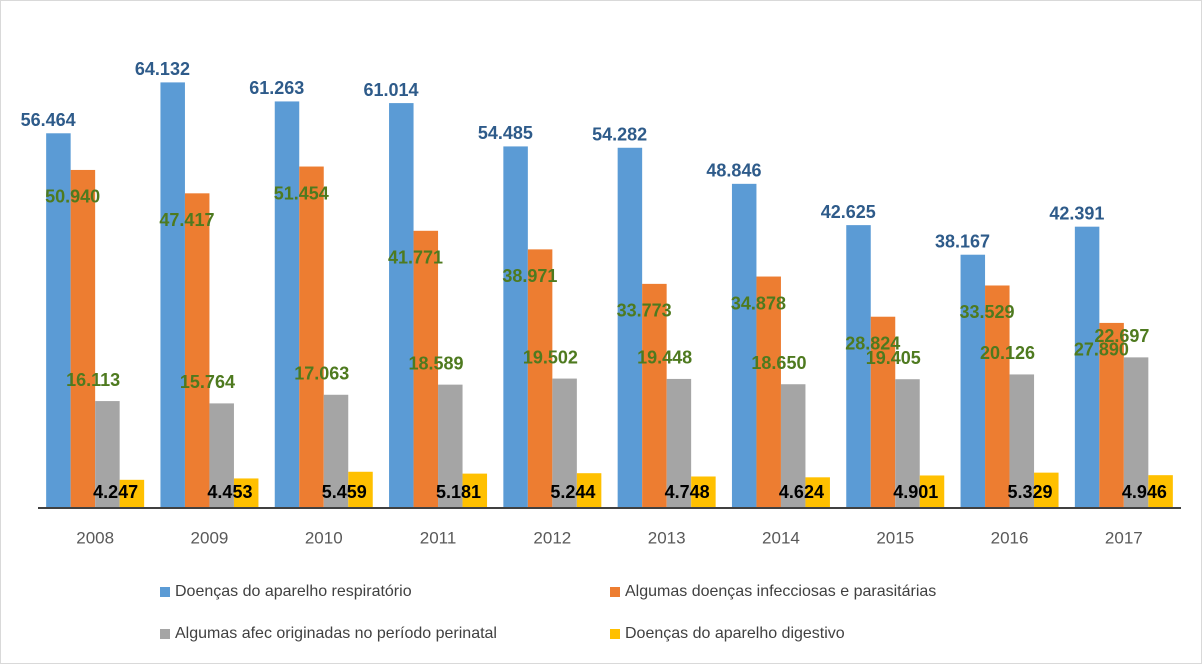 The width and height of the screenshot is (1202, 669). What do you see at coordinates (95, 537) in the screenshot?
I see `x-tick-label: 2008` at bounding box center [95, 537].